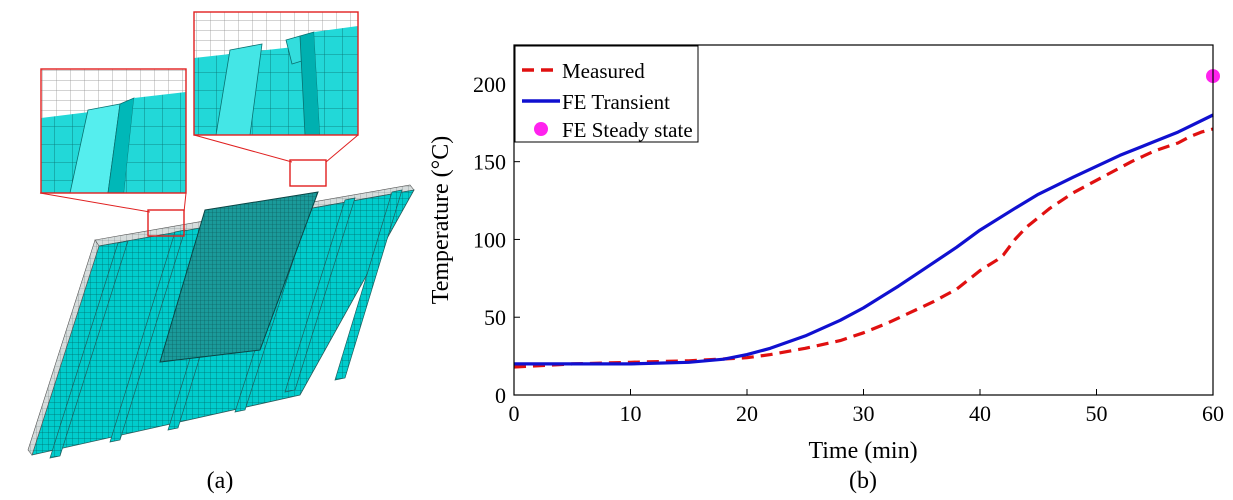 This screenshot has width=1233, height=500. I want to click on x-axis: 0 10 20 30 40 50 60, so click(866, 407).